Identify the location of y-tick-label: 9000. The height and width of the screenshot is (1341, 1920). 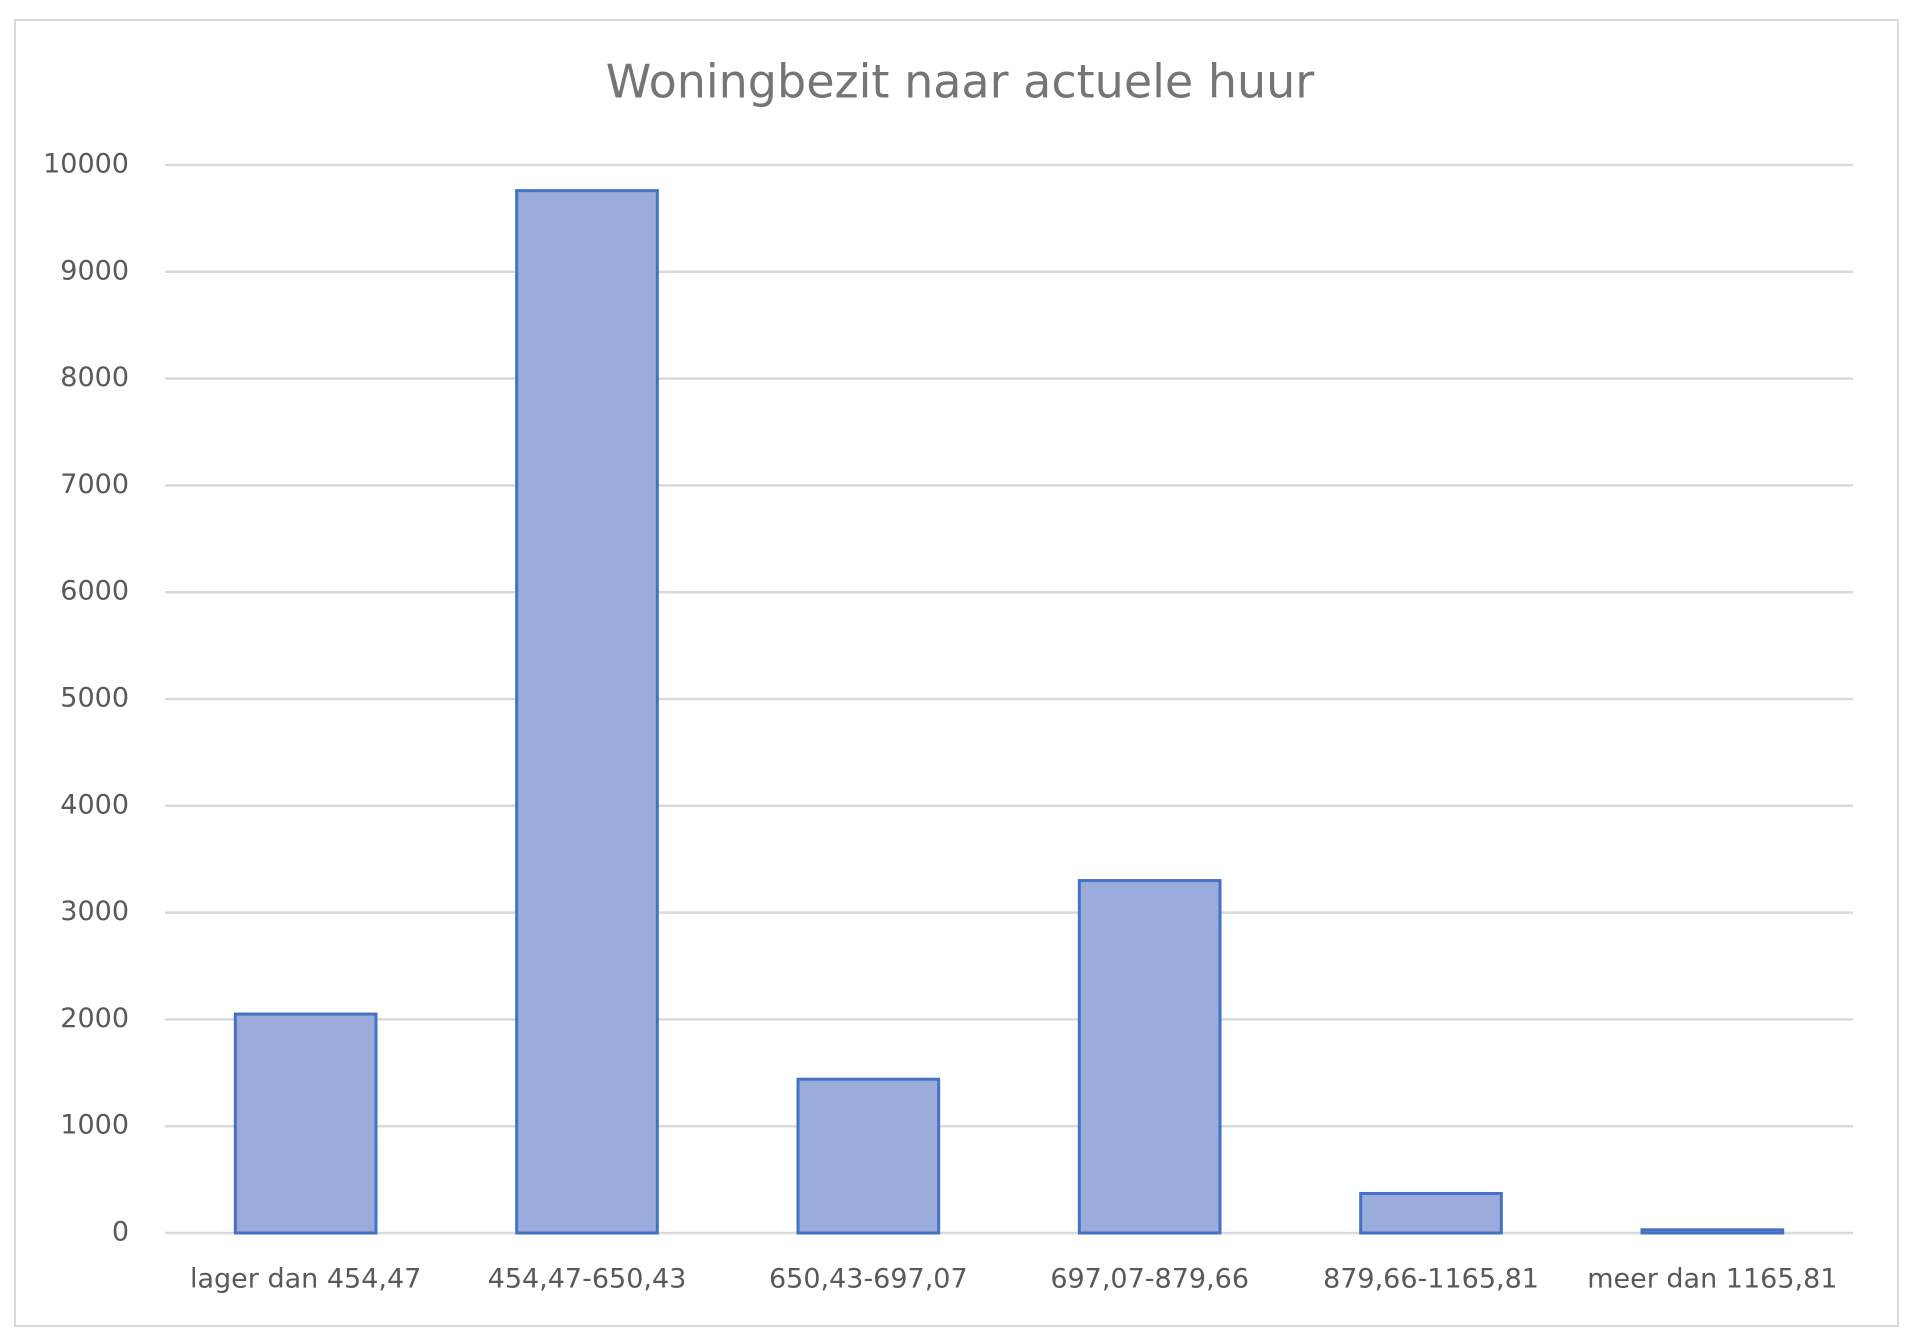
(94, 270).